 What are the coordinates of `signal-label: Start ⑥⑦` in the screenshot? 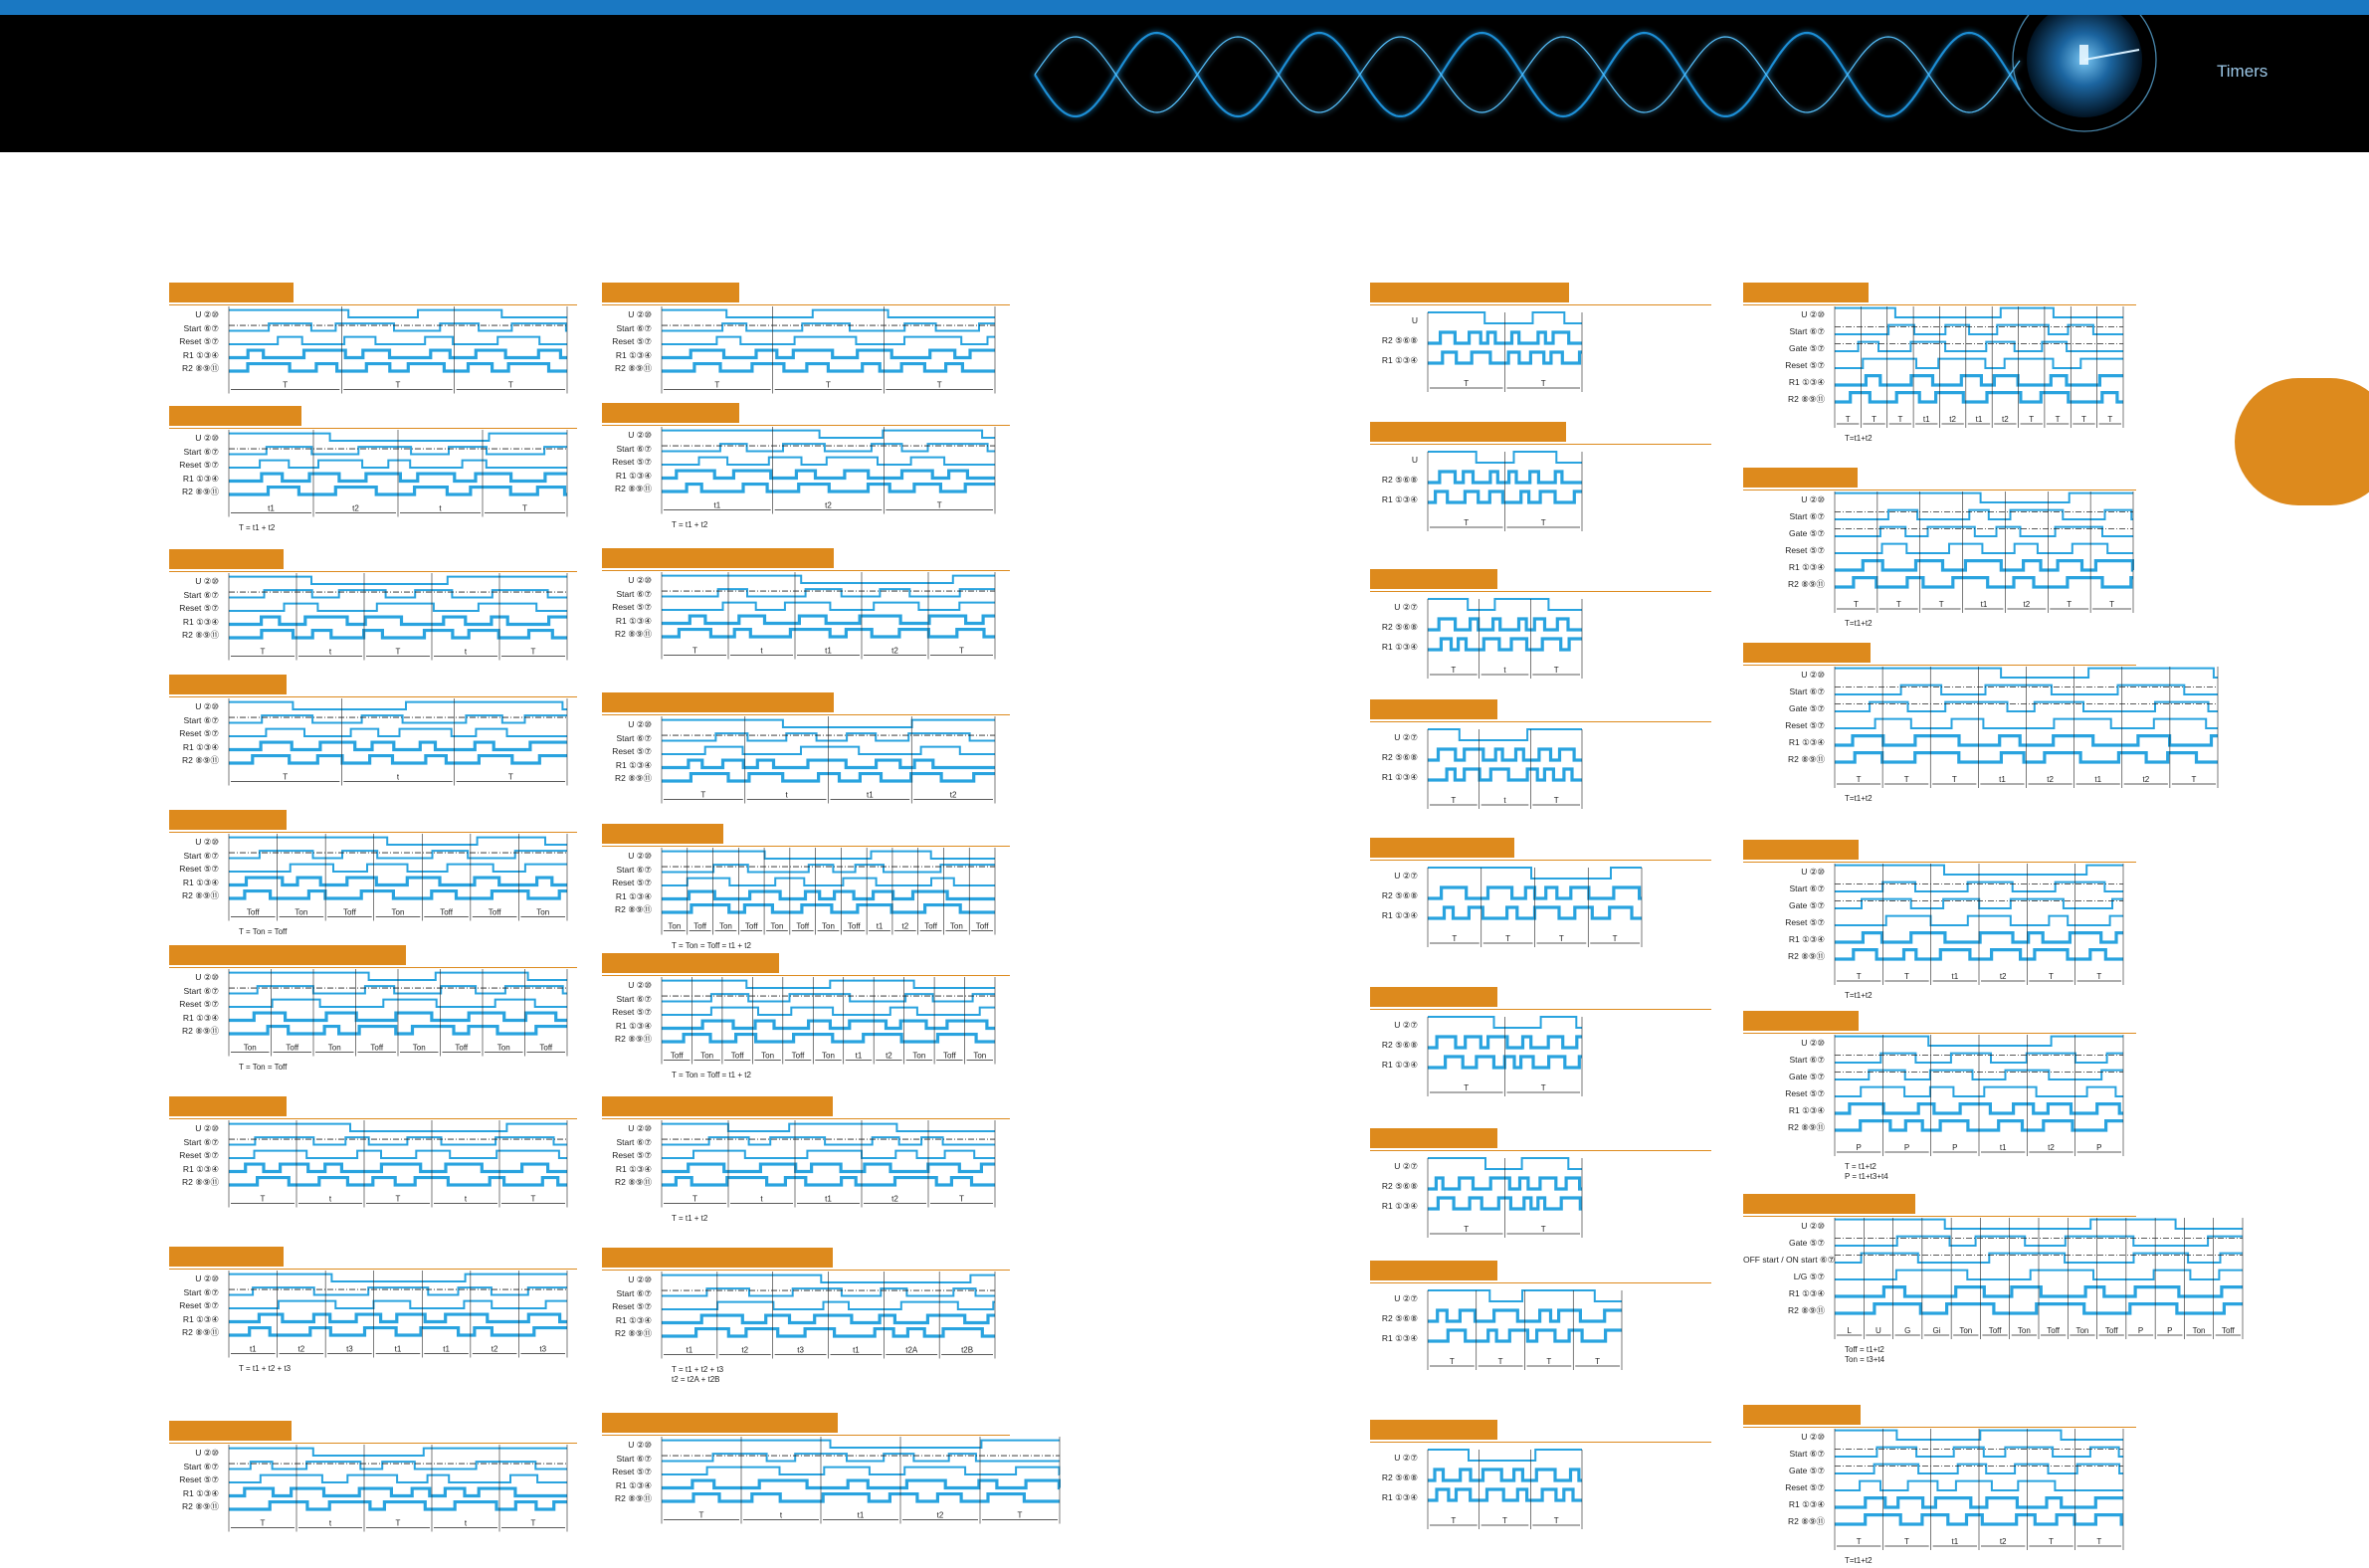 It's located at (634, 998).